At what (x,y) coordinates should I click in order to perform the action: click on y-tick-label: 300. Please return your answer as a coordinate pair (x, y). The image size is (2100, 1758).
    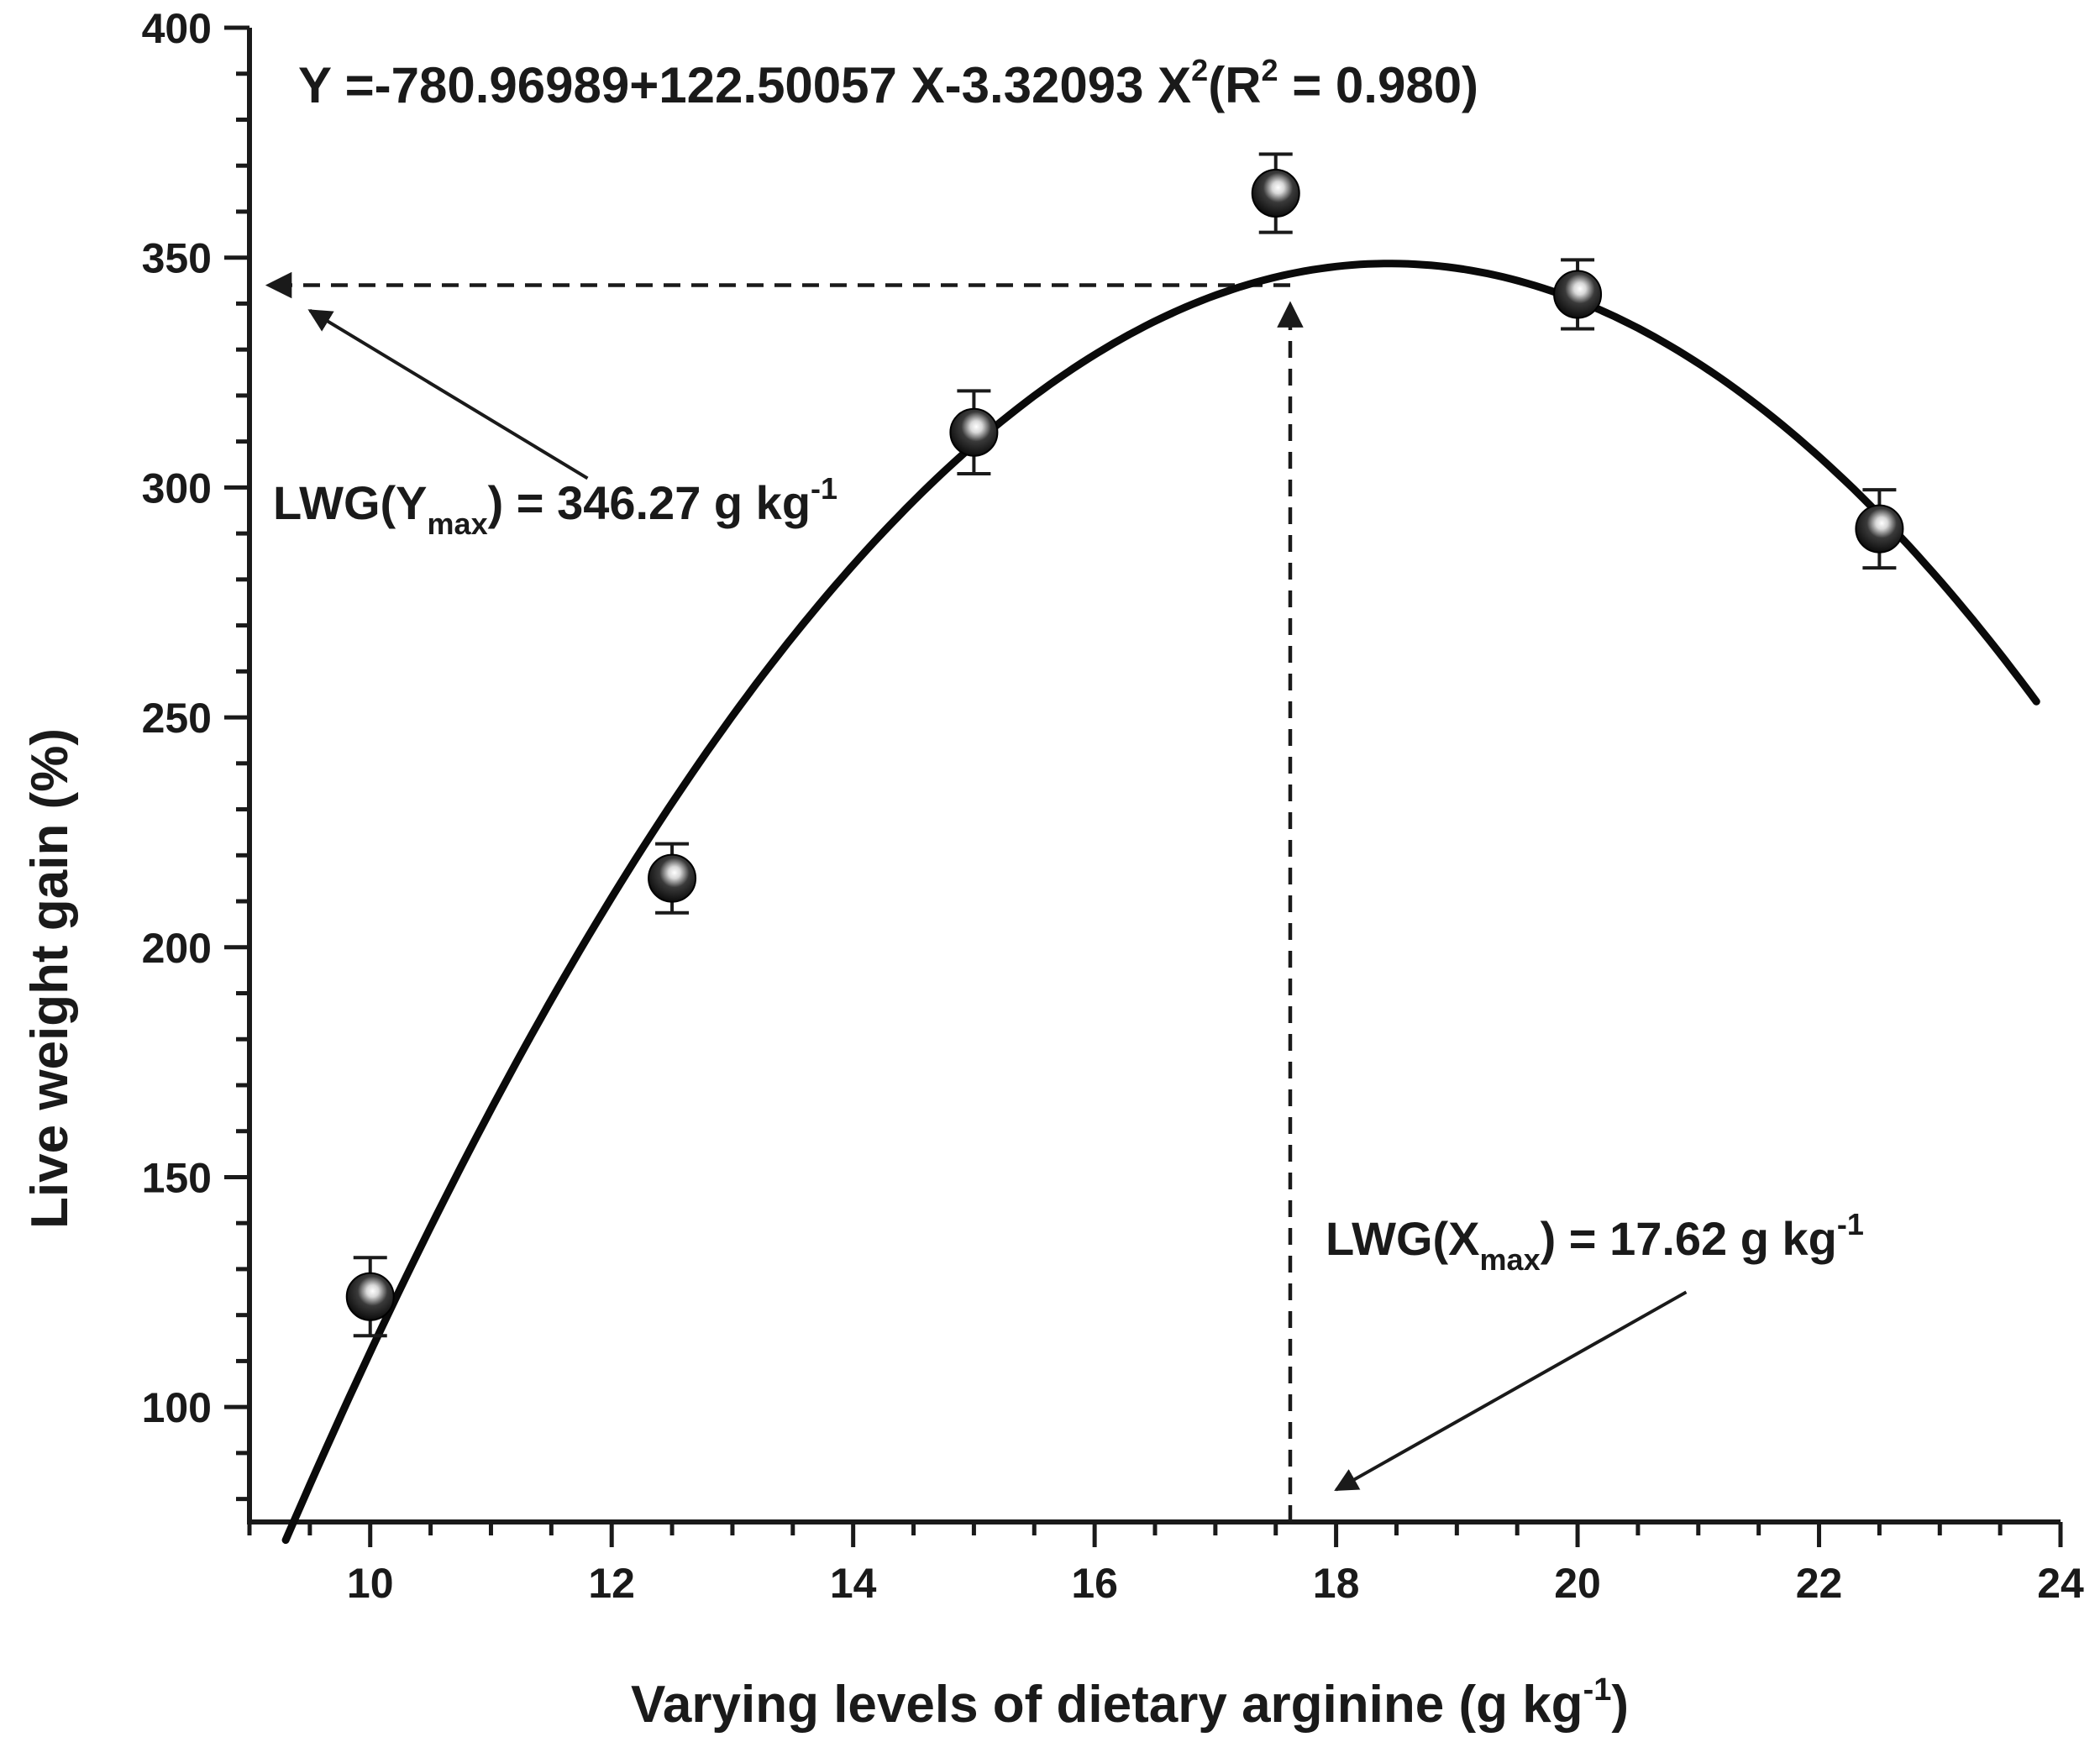
    Looking at the image, I should click on (177, 488).